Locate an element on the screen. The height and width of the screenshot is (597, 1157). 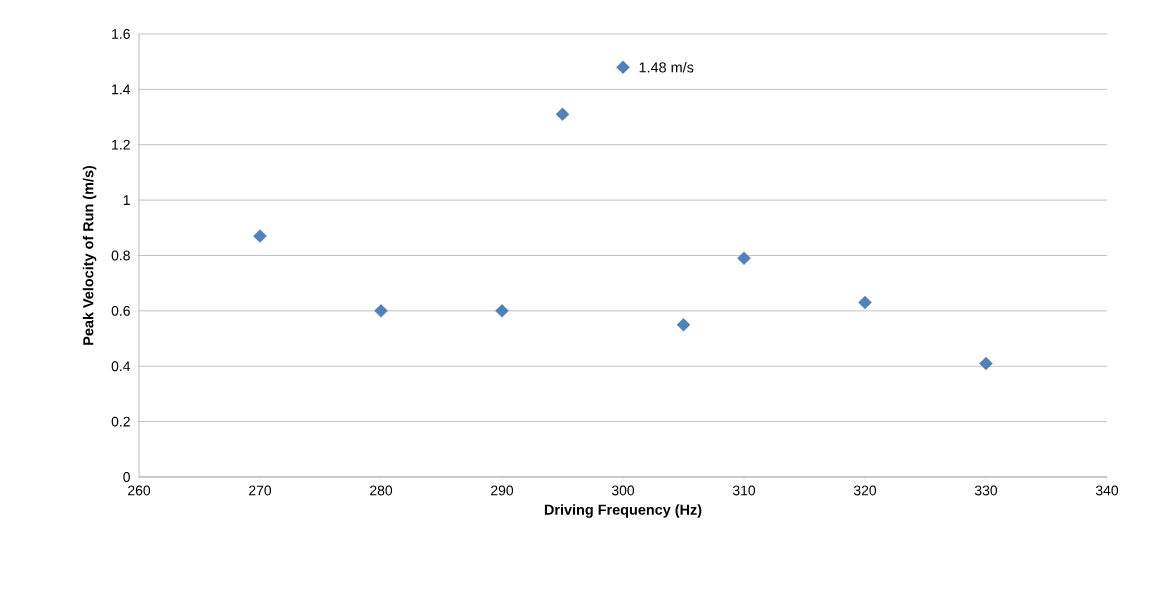
x-tick-label: 330 is located at coordinates (986, 490).